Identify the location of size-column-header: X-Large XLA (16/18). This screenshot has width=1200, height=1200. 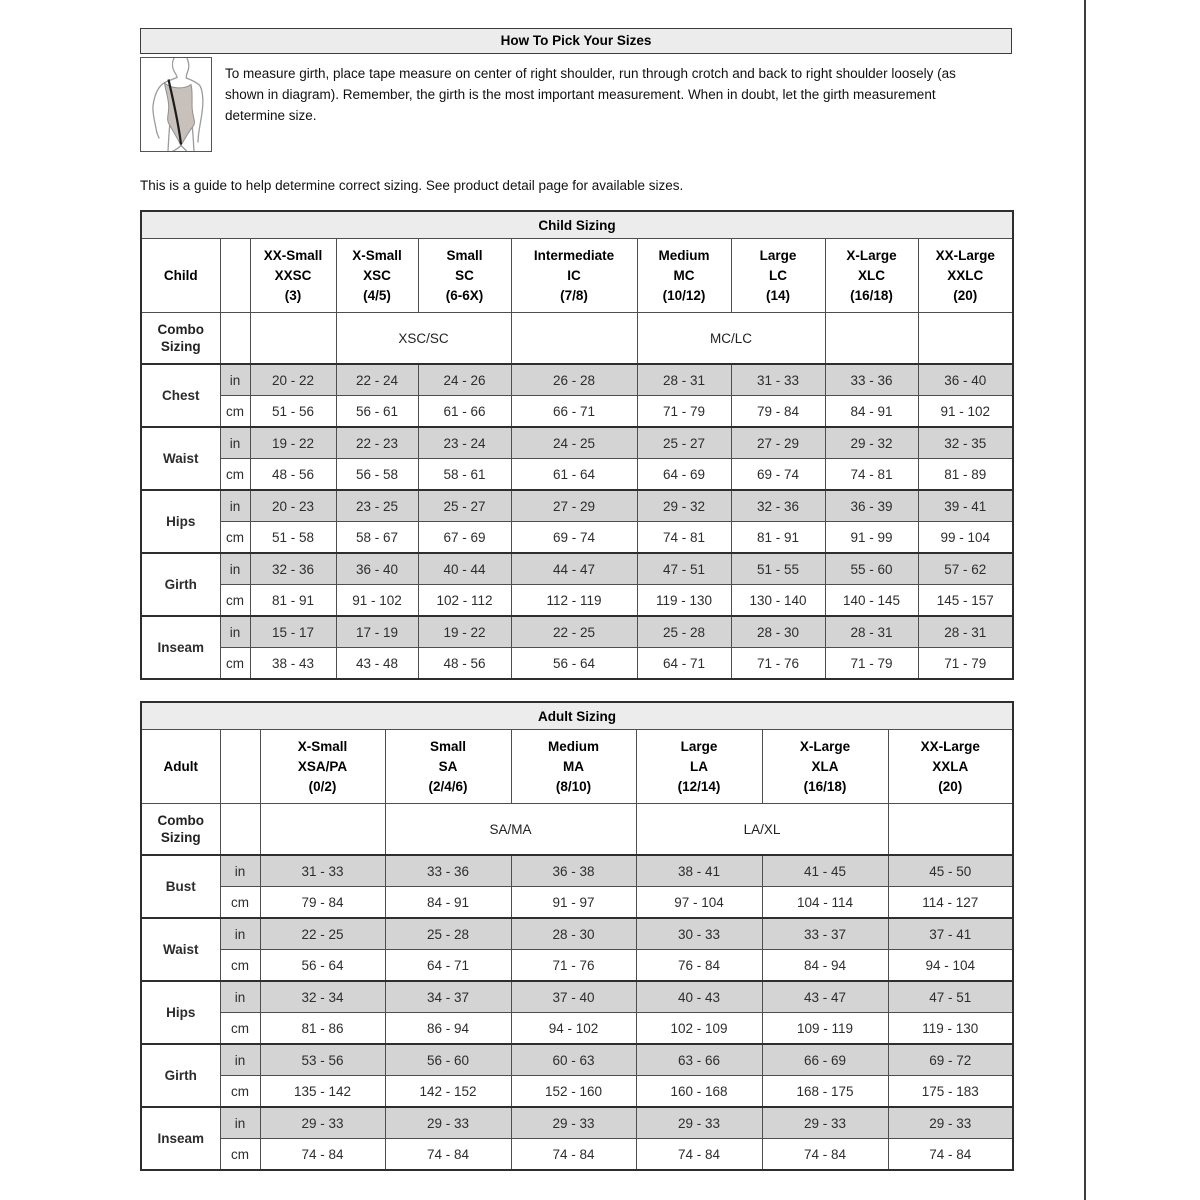
(825, 766).